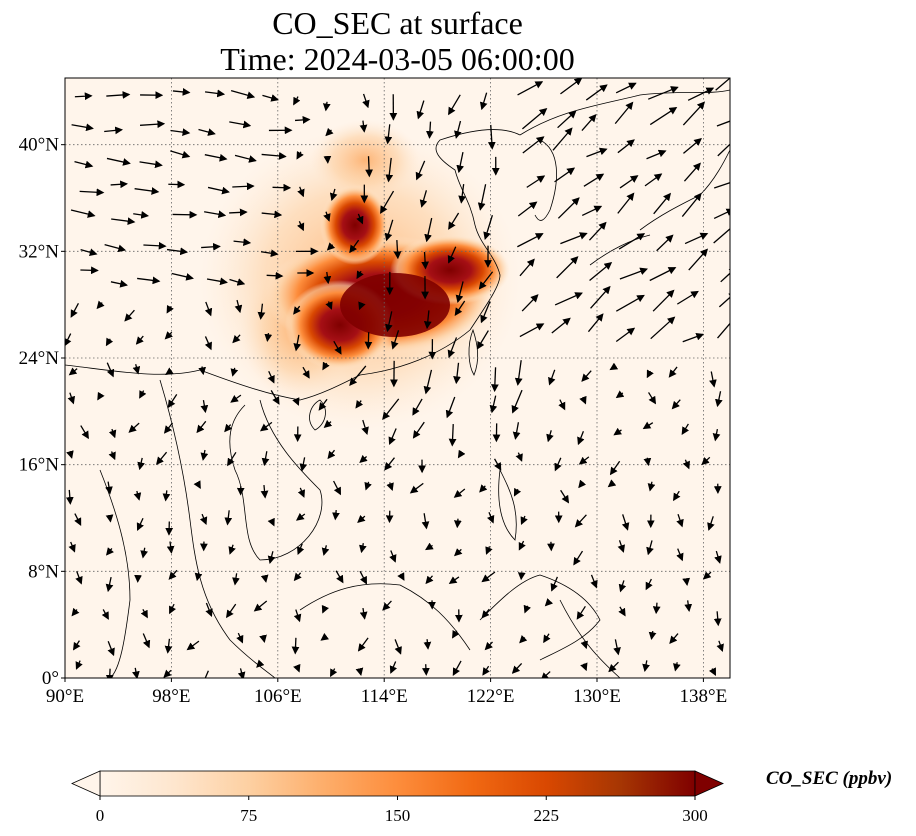 This screenshot has width=916, height=836. Describe the element at coordinates (397, 783) in the screenshot. I see `colorbar-gradient` at that location.